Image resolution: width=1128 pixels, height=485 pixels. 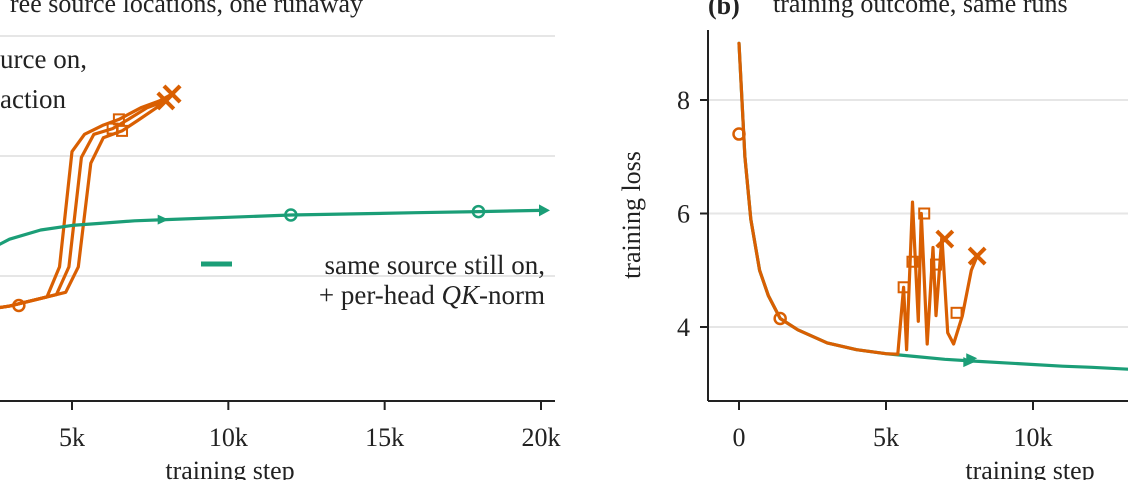 What do you see at coordinates (432, 295) in the screenshot?
I see `panel-a-legend-line-2: + per-head QK-norm` at bounding box center [432, 295].